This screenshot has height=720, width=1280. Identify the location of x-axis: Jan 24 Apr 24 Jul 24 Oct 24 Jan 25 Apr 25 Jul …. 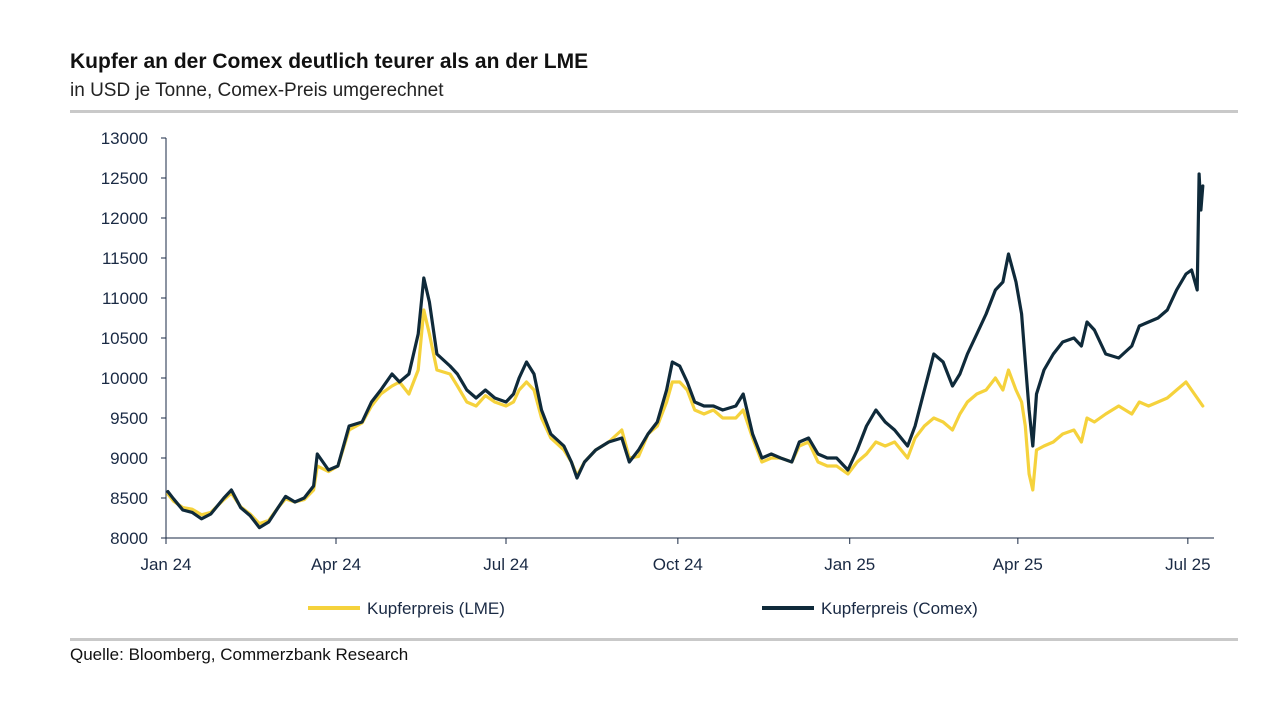
(677, 555).